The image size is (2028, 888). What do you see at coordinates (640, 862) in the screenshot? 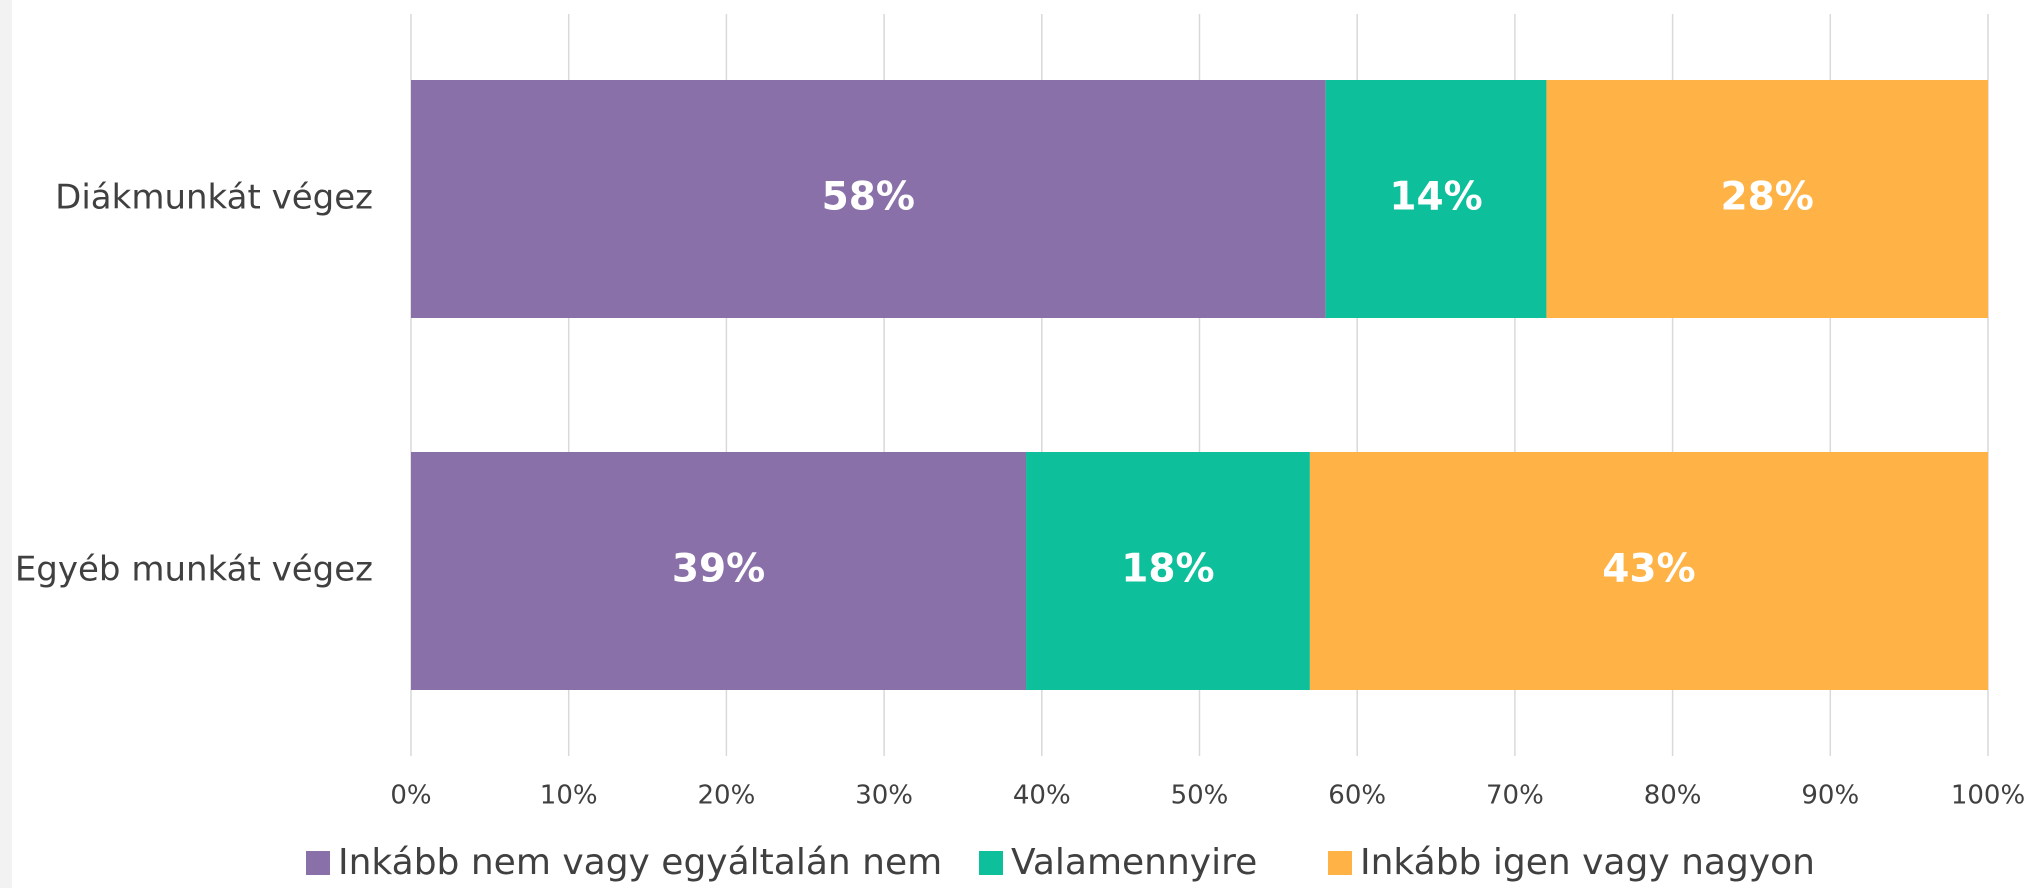
I see `legend-label: Inkább nem vagy egyáltalán nem` at bounding box center [640, 862].